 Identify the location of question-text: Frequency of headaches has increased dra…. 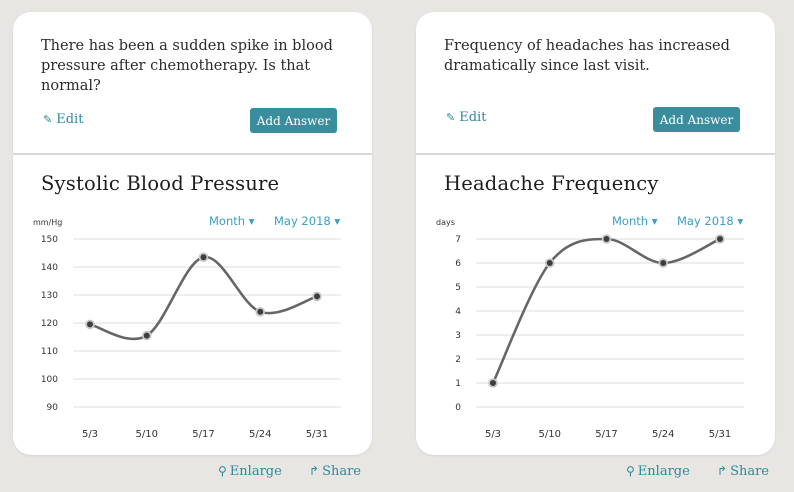
(587, 56).